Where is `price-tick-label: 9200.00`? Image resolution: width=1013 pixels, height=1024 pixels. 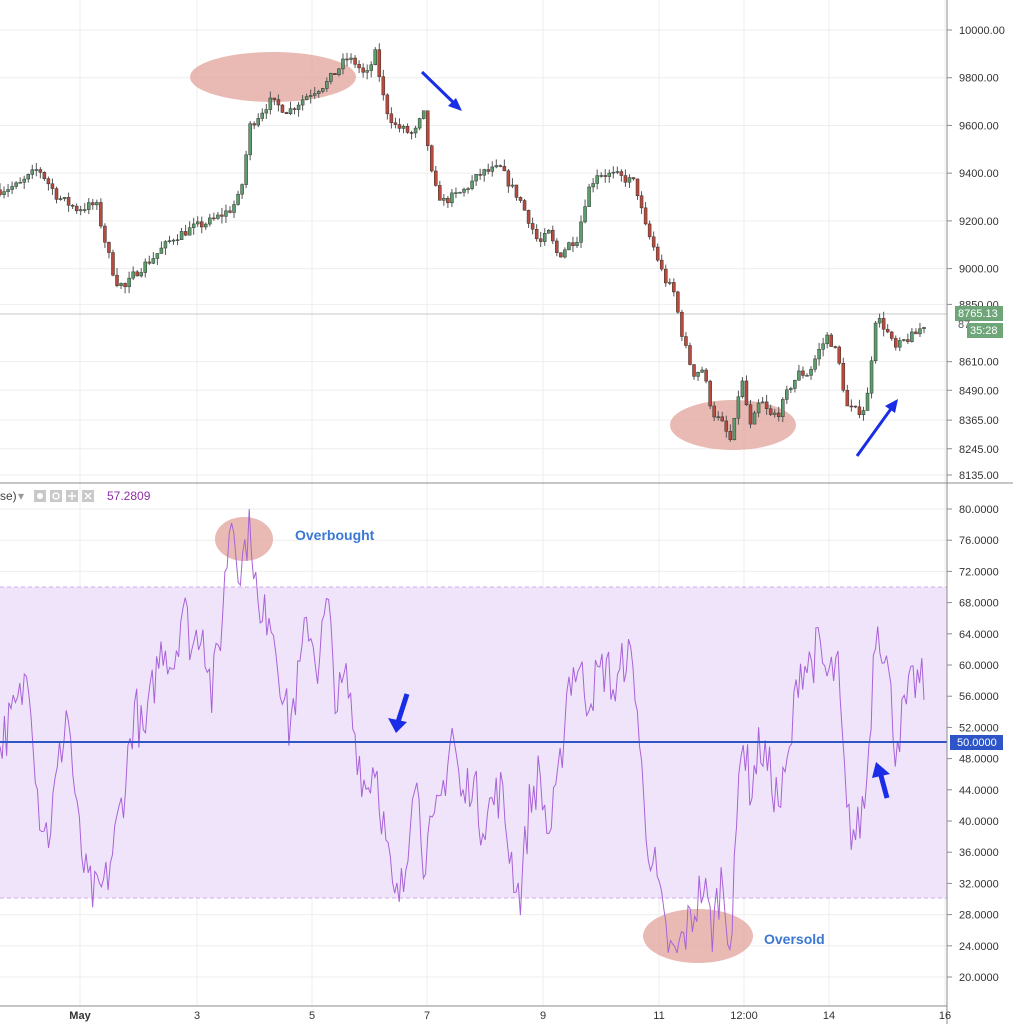 price-tick-label: 9200.00 is located at coordinates (979, 222).